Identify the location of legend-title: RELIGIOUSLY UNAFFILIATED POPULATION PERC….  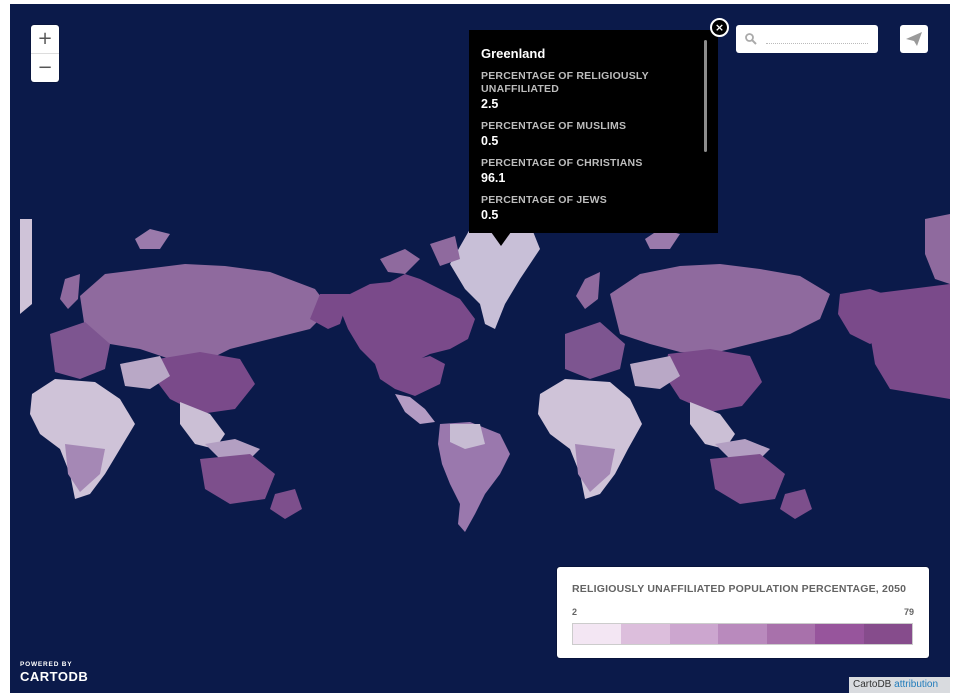
(739, 589).